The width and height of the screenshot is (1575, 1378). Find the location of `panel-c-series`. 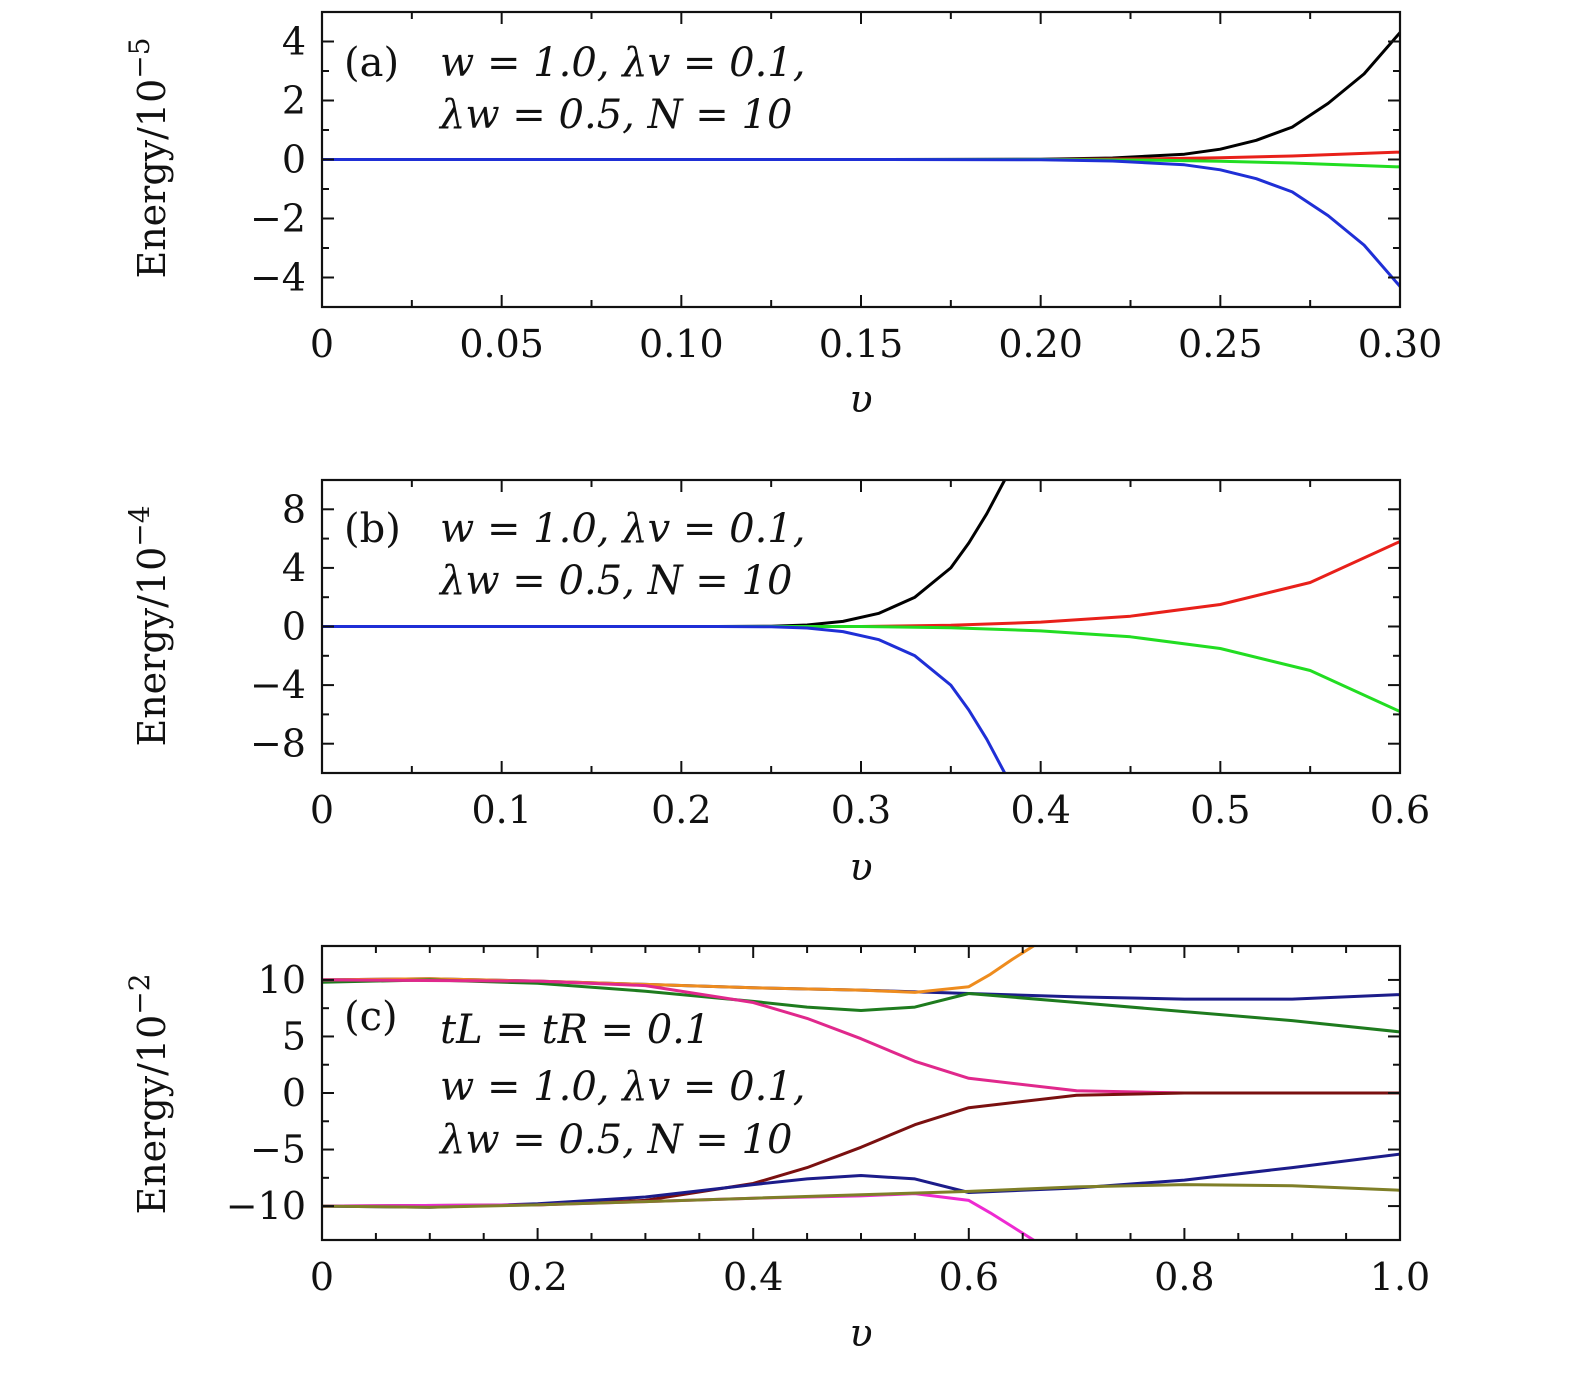

panel-c-series is located at coordinates (861, 1093).